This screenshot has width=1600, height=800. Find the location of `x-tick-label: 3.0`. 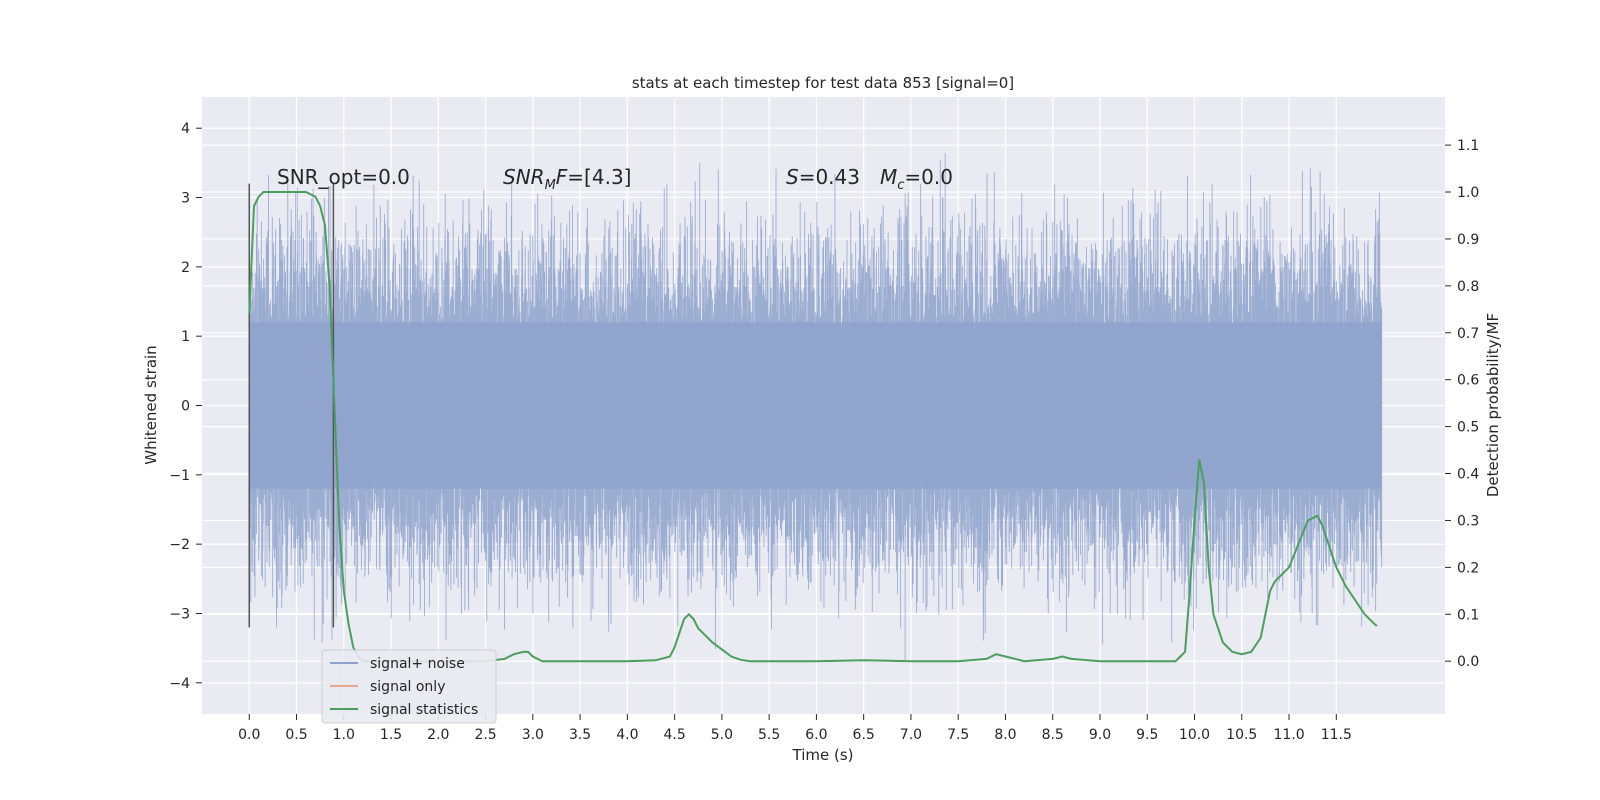

x-tick-label: 3.0 is located at coordinates (533, 735).